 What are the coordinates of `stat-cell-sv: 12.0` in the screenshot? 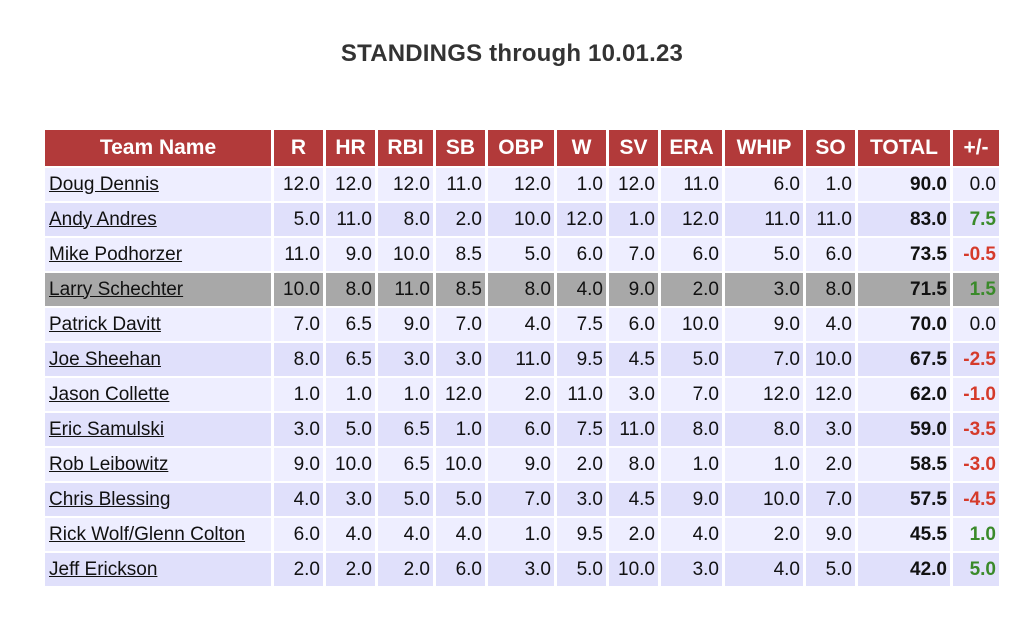 It's located at (633, 184).